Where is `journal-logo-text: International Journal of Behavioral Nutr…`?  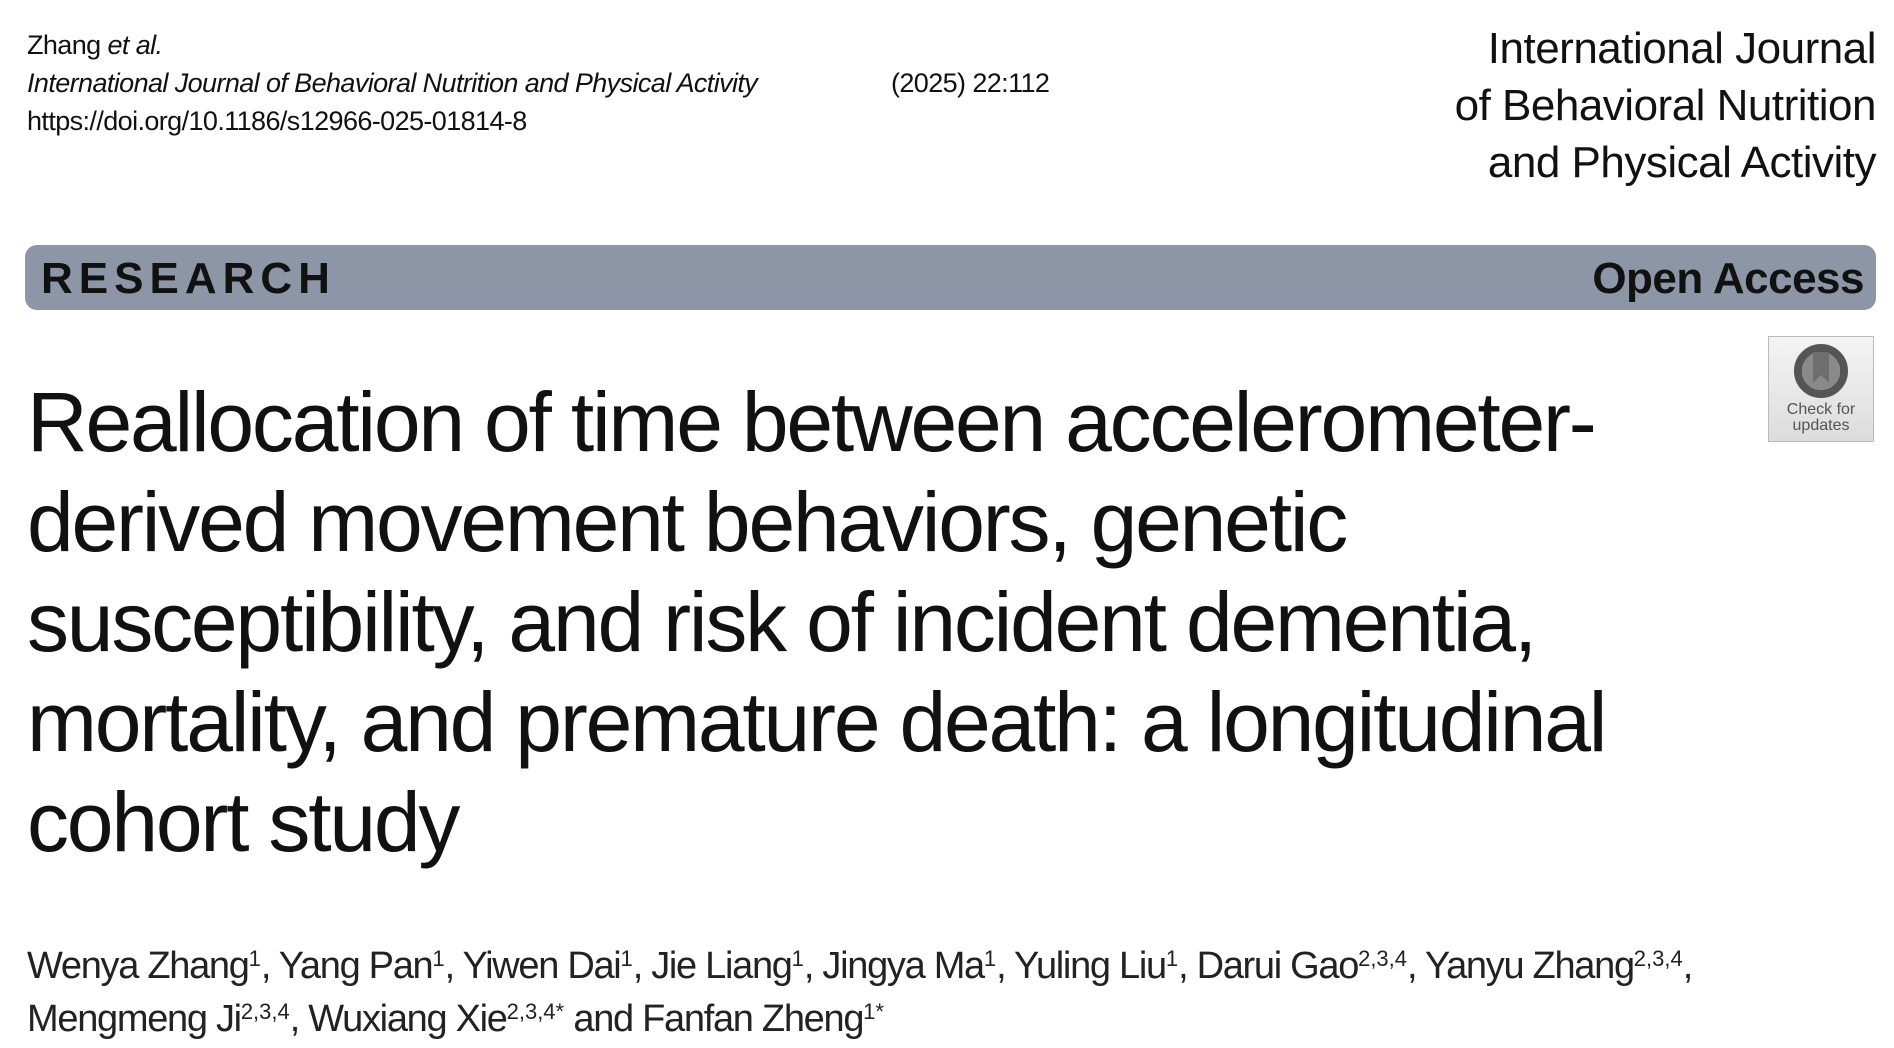
journal-logo-text: International Journal of Behavioral Nutr… is located at coordinates (1665, 105).